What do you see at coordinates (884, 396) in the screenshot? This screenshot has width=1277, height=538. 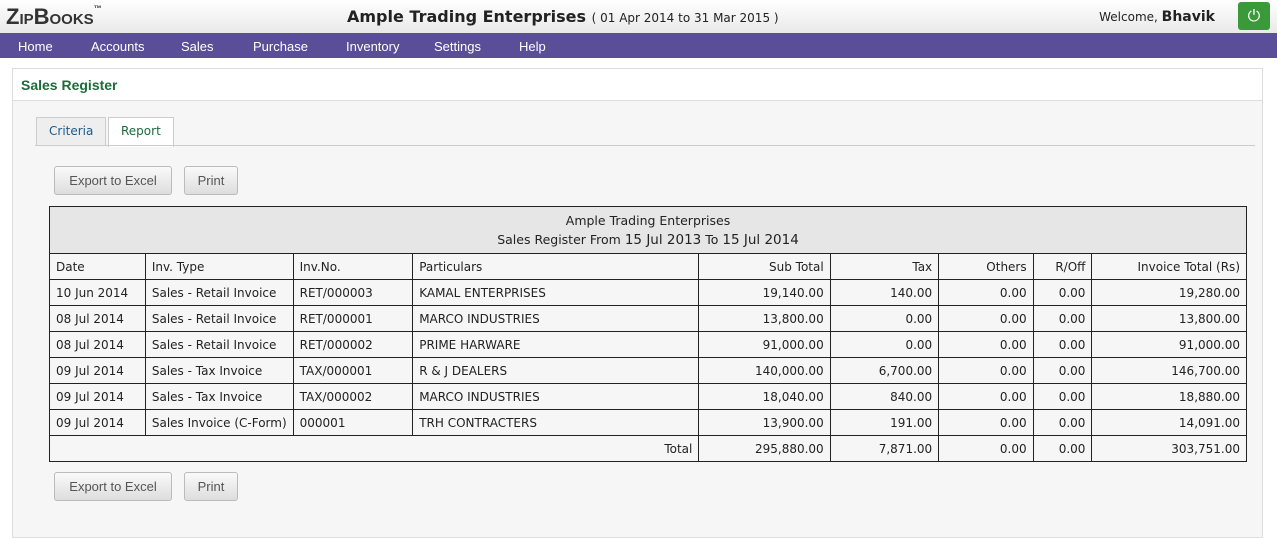 I see `cell: 840.00` at bounding box center [884, 396].